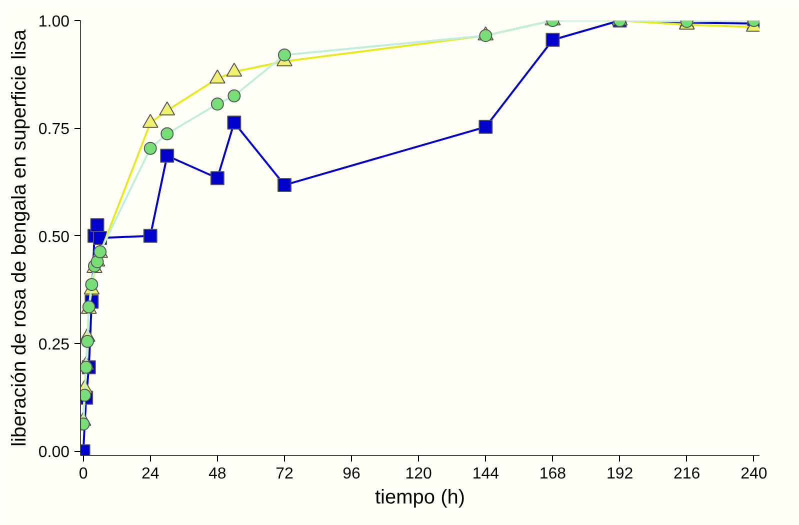  I want to click on x-axis-title: tiempo (h), so click(420, 497).